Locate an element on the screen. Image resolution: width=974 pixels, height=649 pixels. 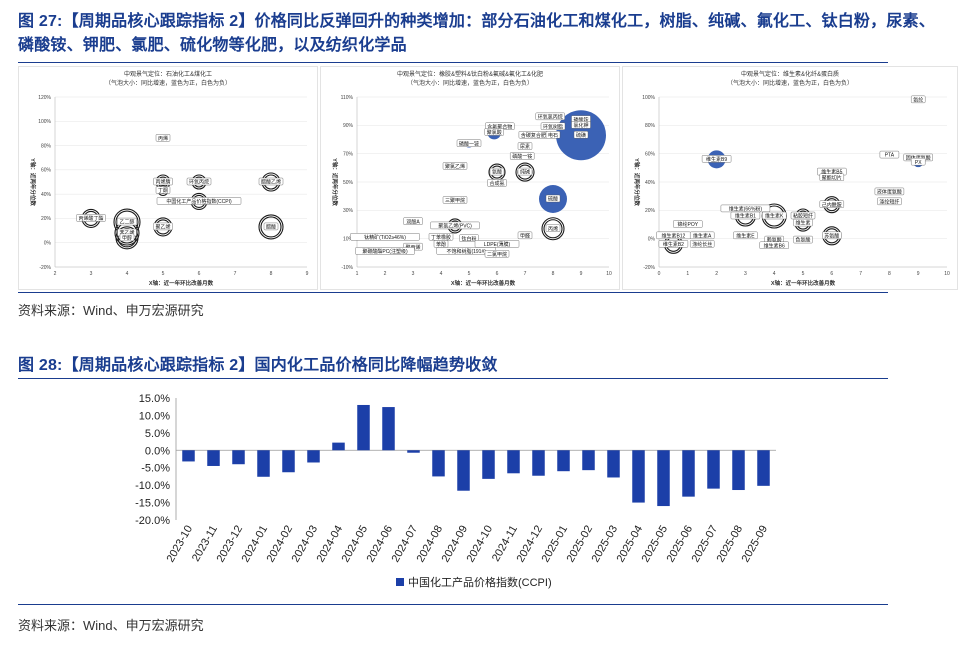
bubble-label: PX is located at coordinates (918, 161).